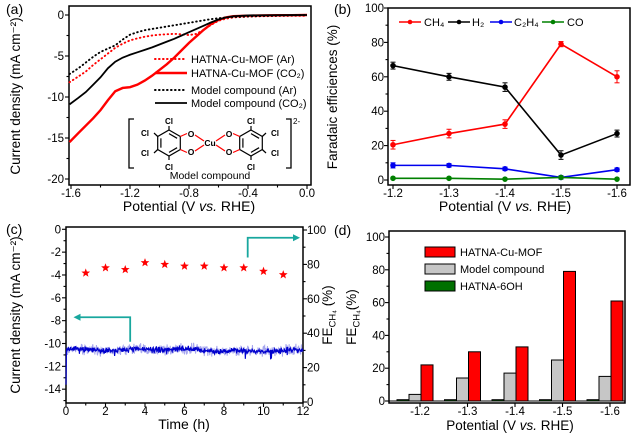 The image size is (640, 436). Describe the element at coordinates (478, 23) in the screenshot. I see `b-legend-label: H₂` at that location.